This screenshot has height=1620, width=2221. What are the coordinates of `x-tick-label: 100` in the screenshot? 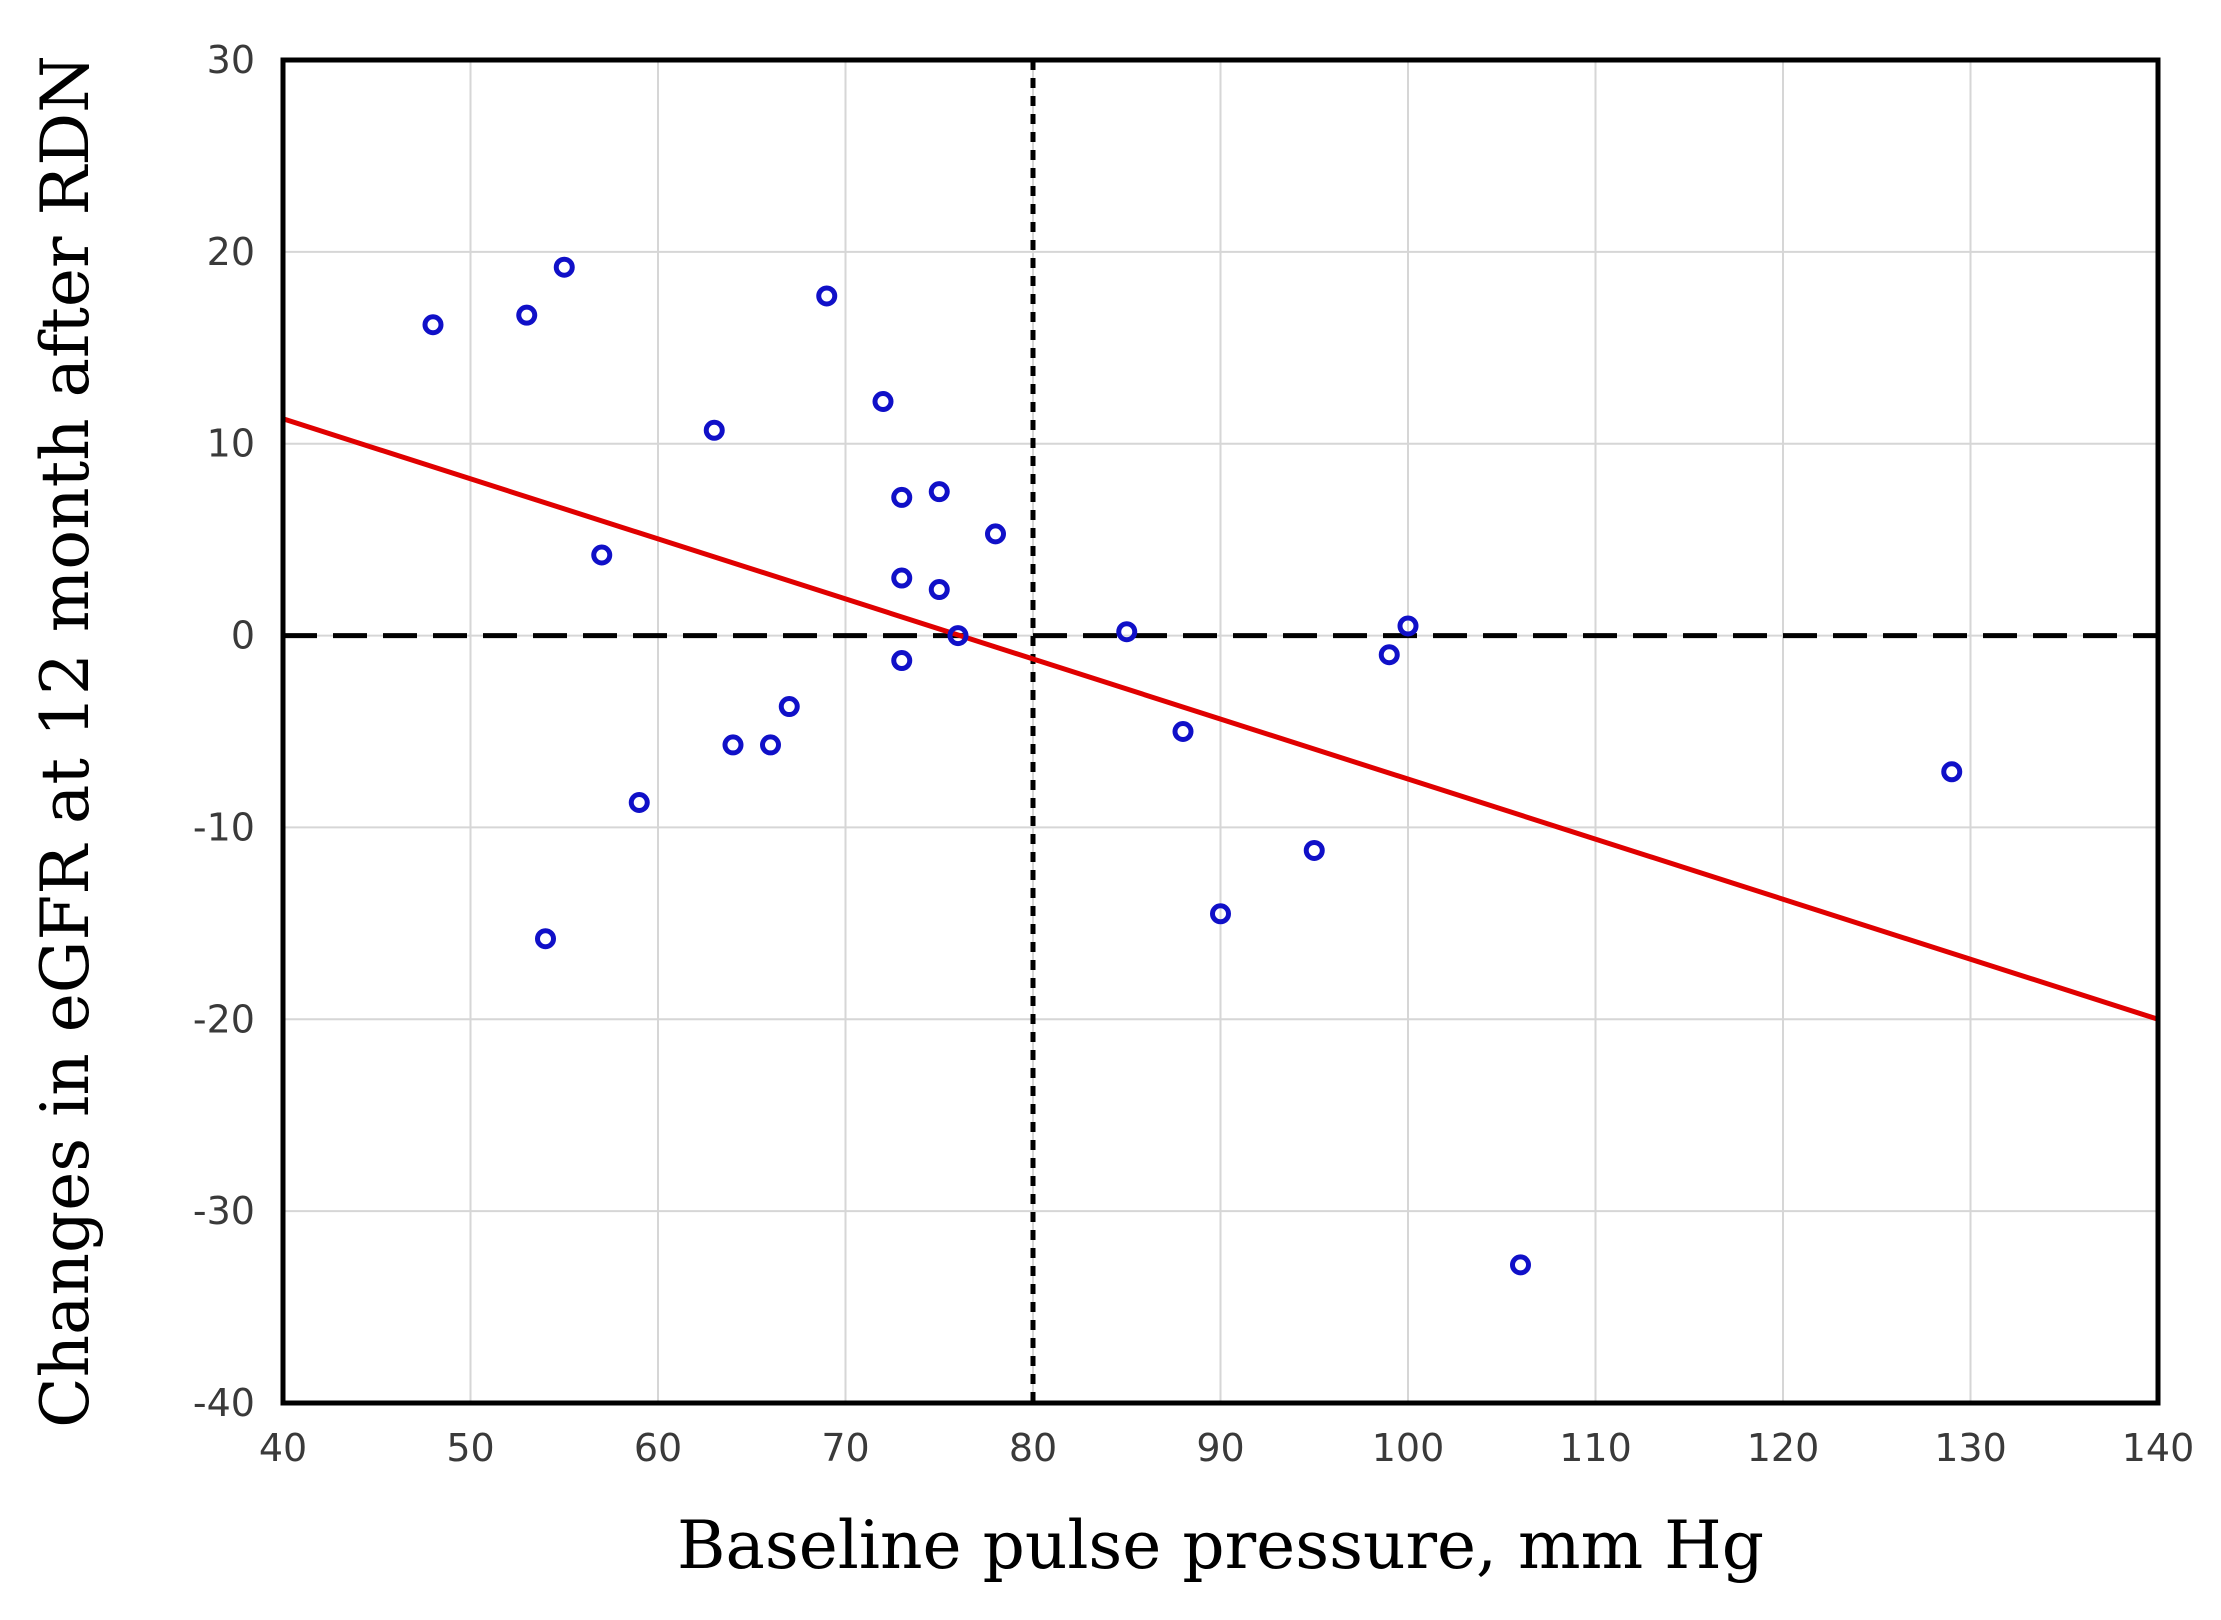 It's located at (1408, 1448).